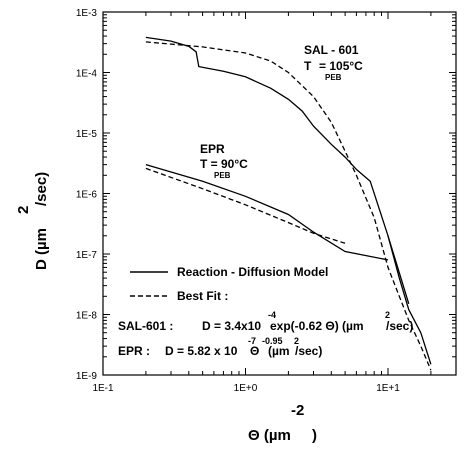 The width and height of the screenshot is (474, 453). Describe the element at coordinates (269, 435) in the screenshot. I see `svg-text: Θ (µm` at that location.